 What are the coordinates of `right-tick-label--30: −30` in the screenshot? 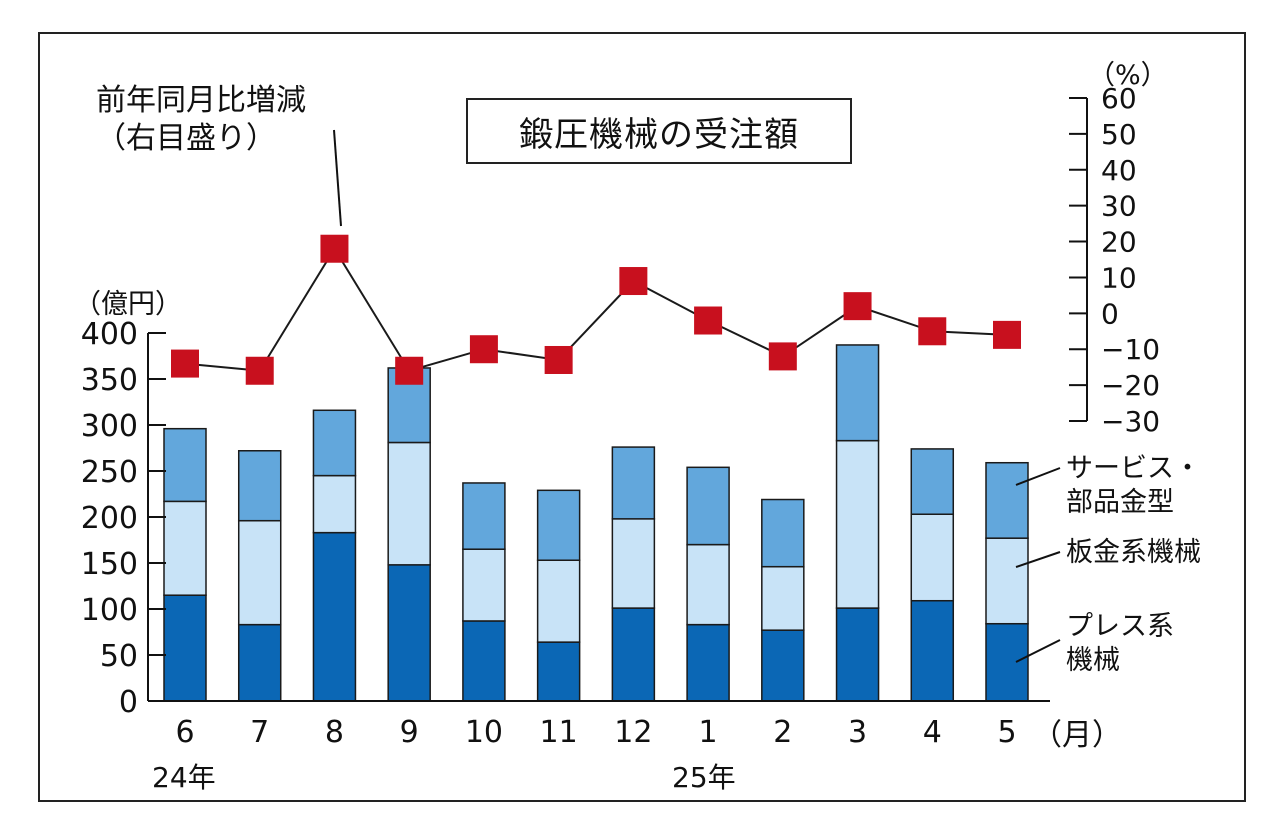 It's located at (1130, 421).